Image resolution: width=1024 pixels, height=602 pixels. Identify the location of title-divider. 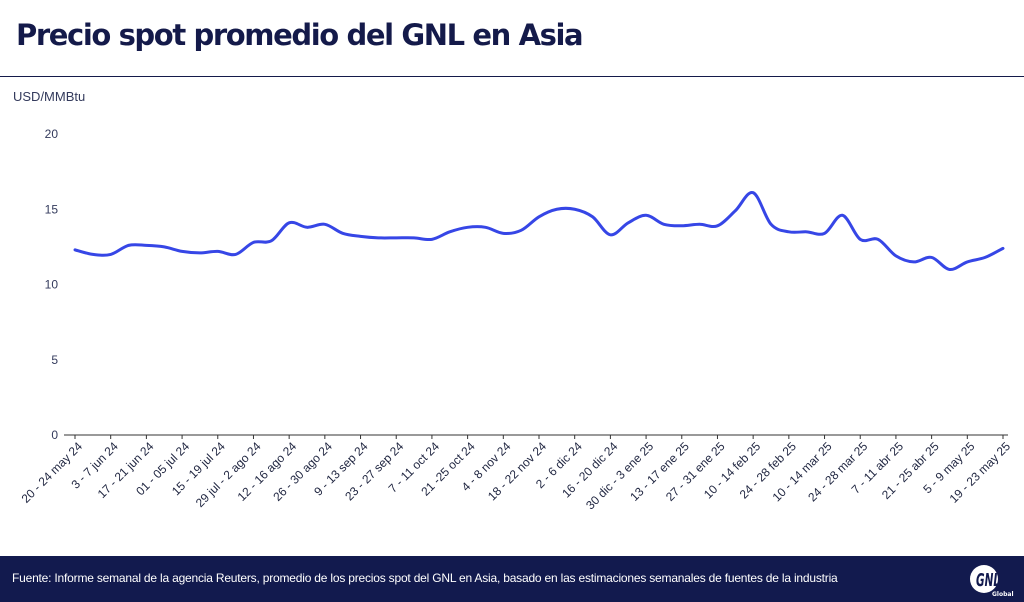
(512, 76).